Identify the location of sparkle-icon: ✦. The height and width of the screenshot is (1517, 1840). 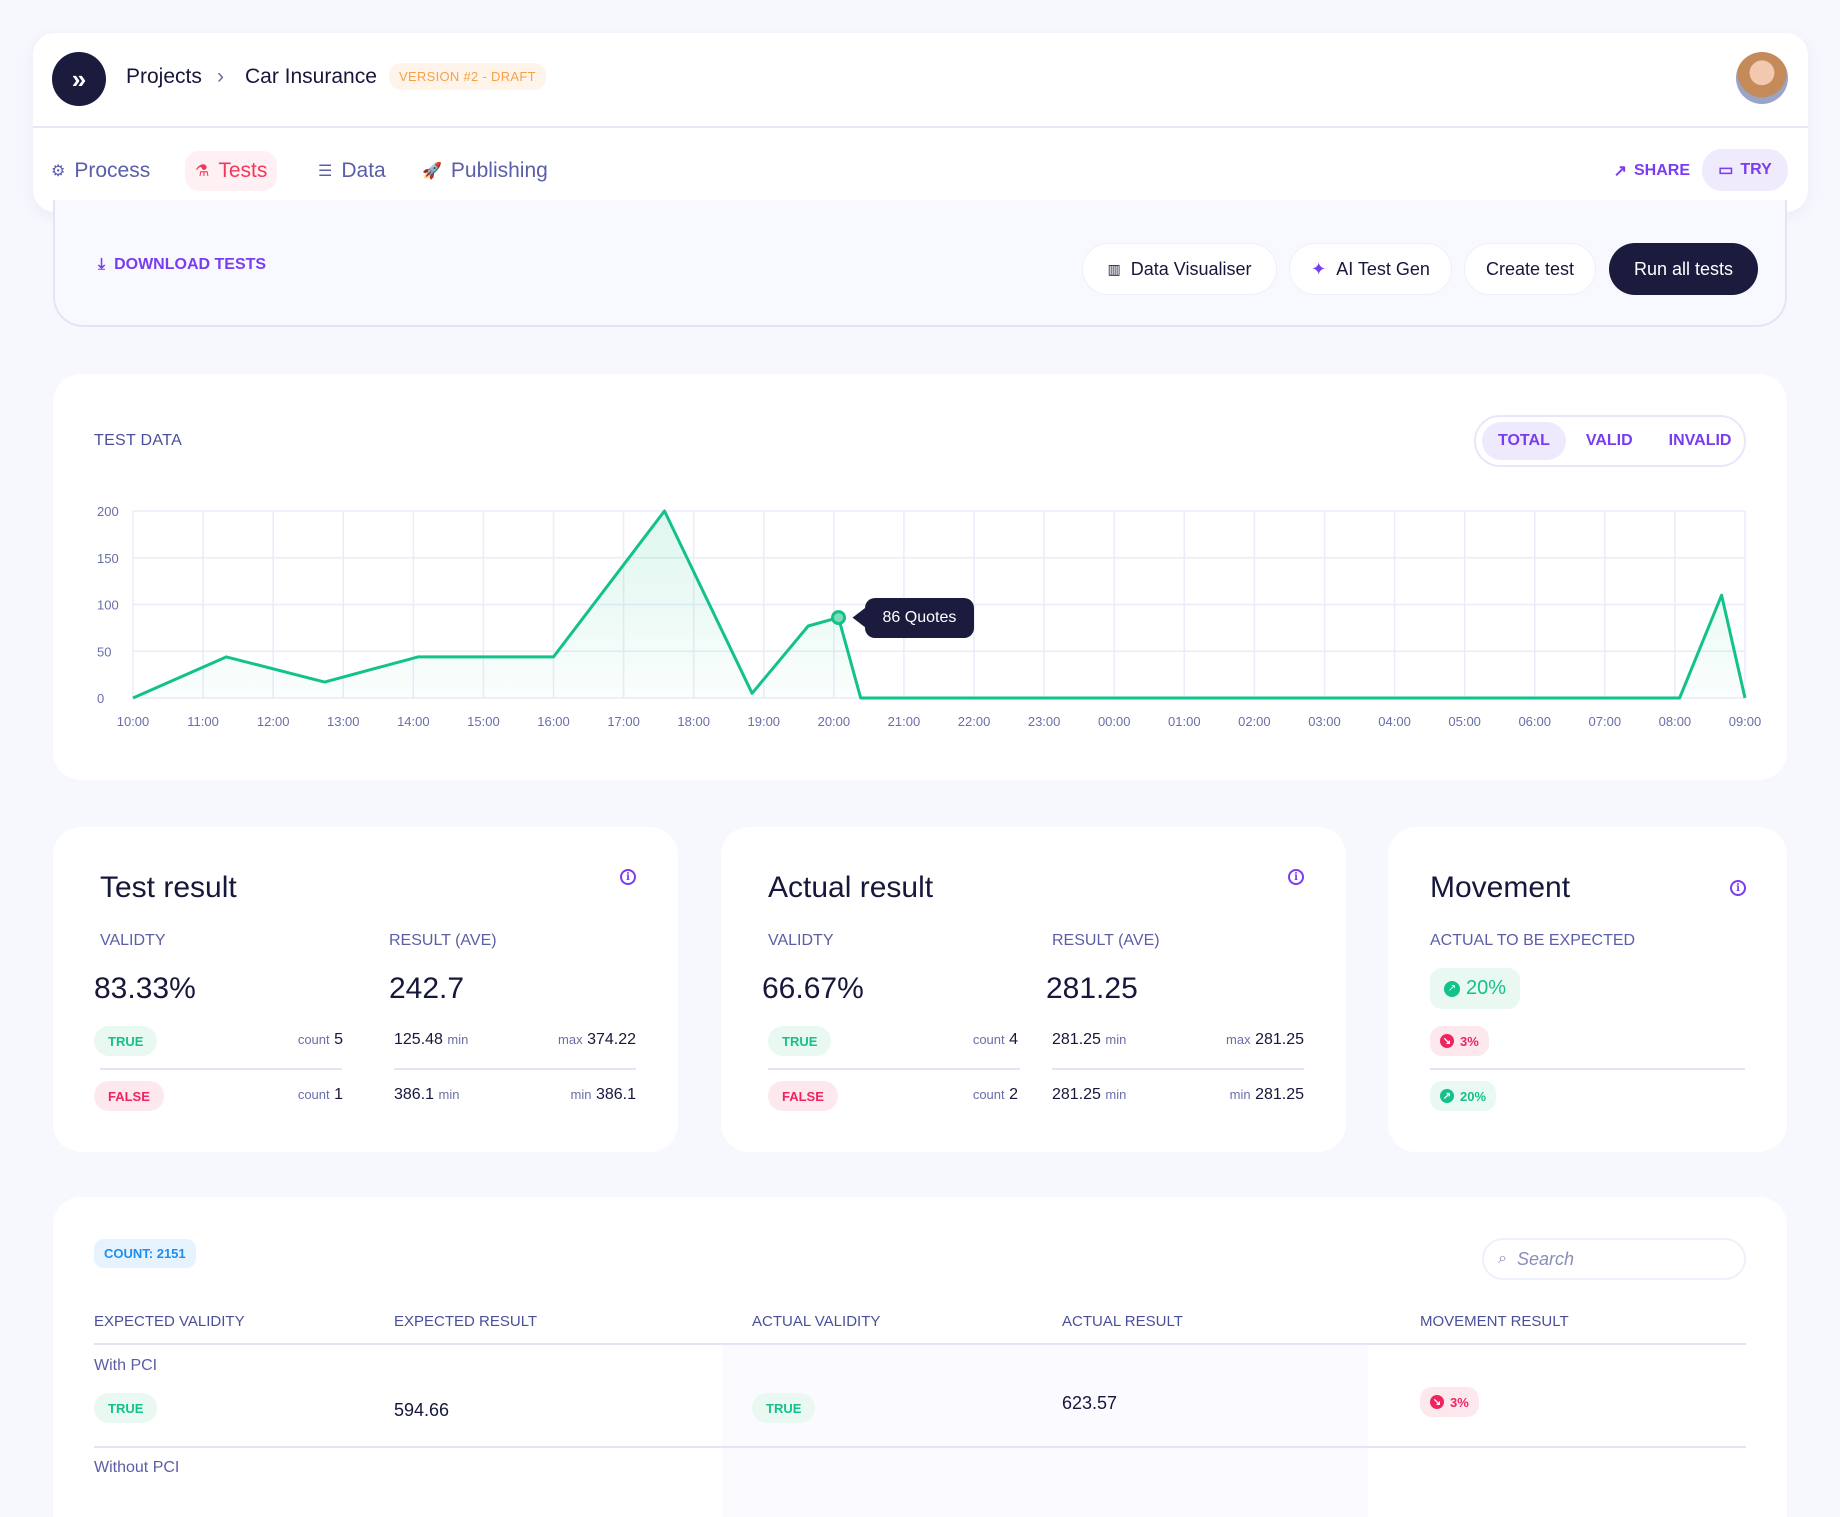
(1319, 268).